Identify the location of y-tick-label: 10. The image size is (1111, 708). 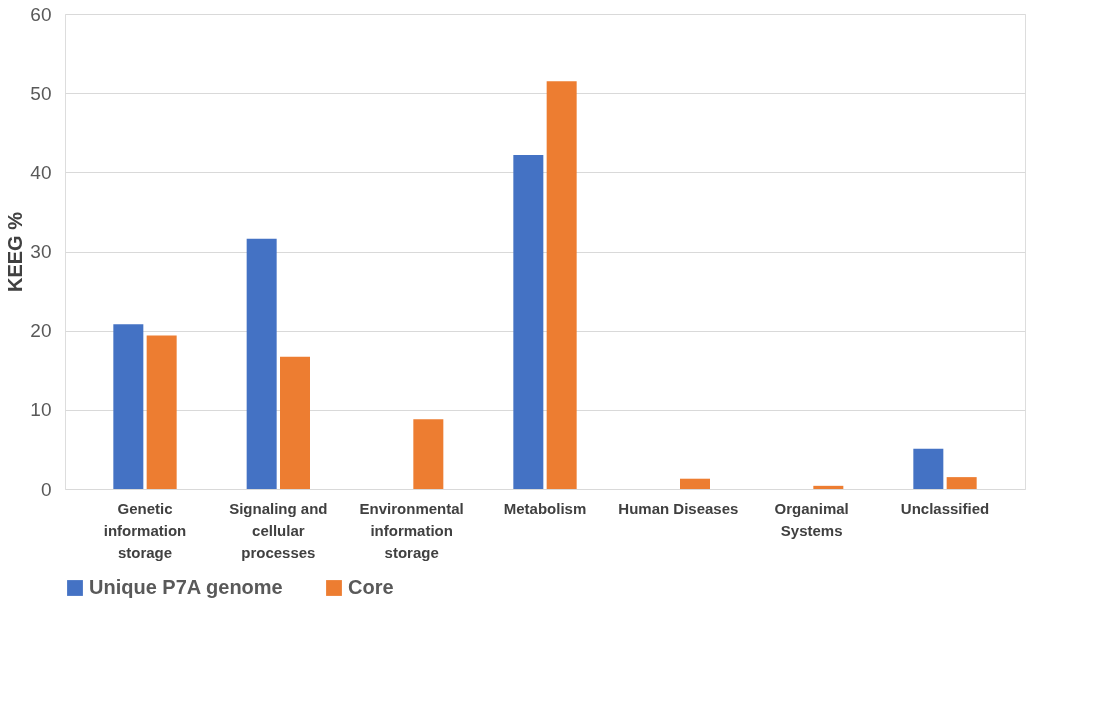
(41, 410).